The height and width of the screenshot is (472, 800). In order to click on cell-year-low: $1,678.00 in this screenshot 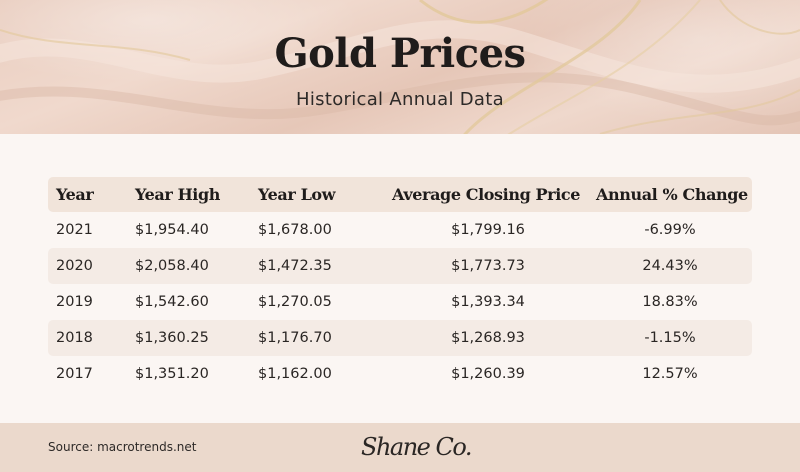, I will do `click(295, 230)`.